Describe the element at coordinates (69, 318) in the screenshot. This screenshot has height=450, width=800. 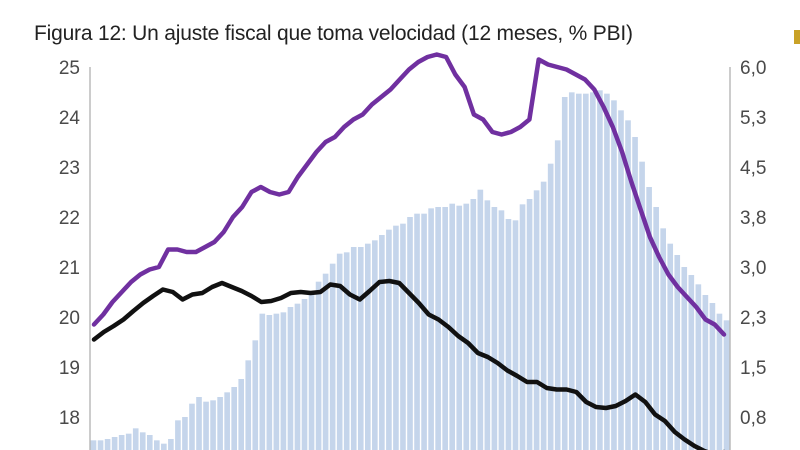
I see `left-tick-label: 20` at that location.